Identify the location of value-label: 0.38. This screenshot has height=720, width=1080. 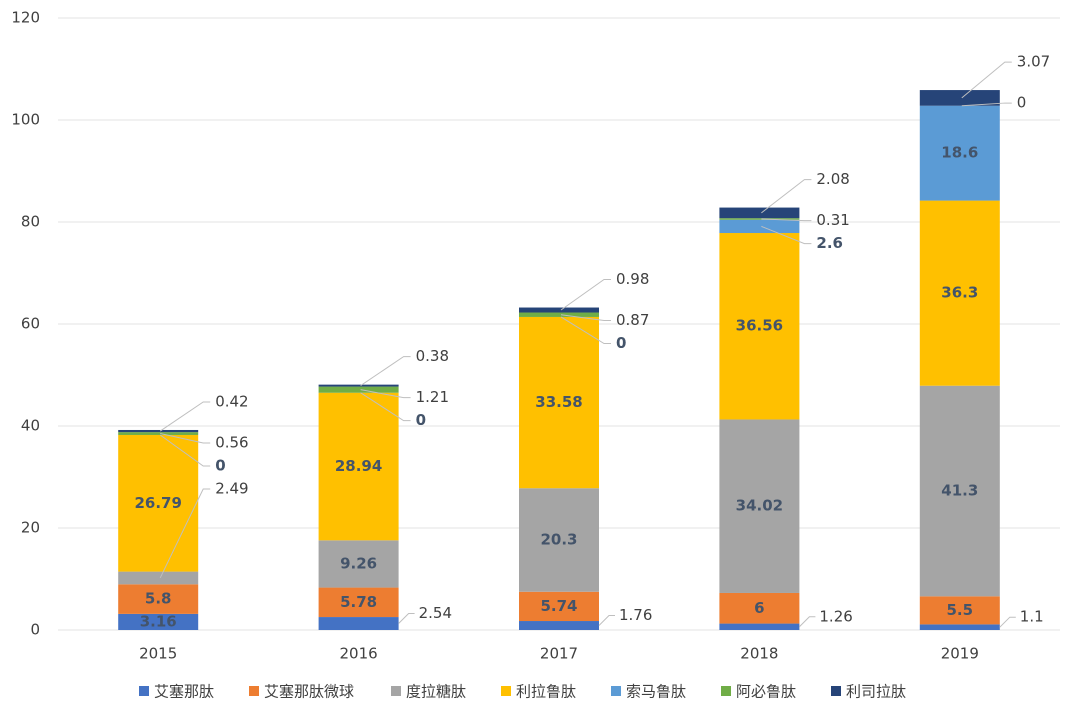
(432, 356).